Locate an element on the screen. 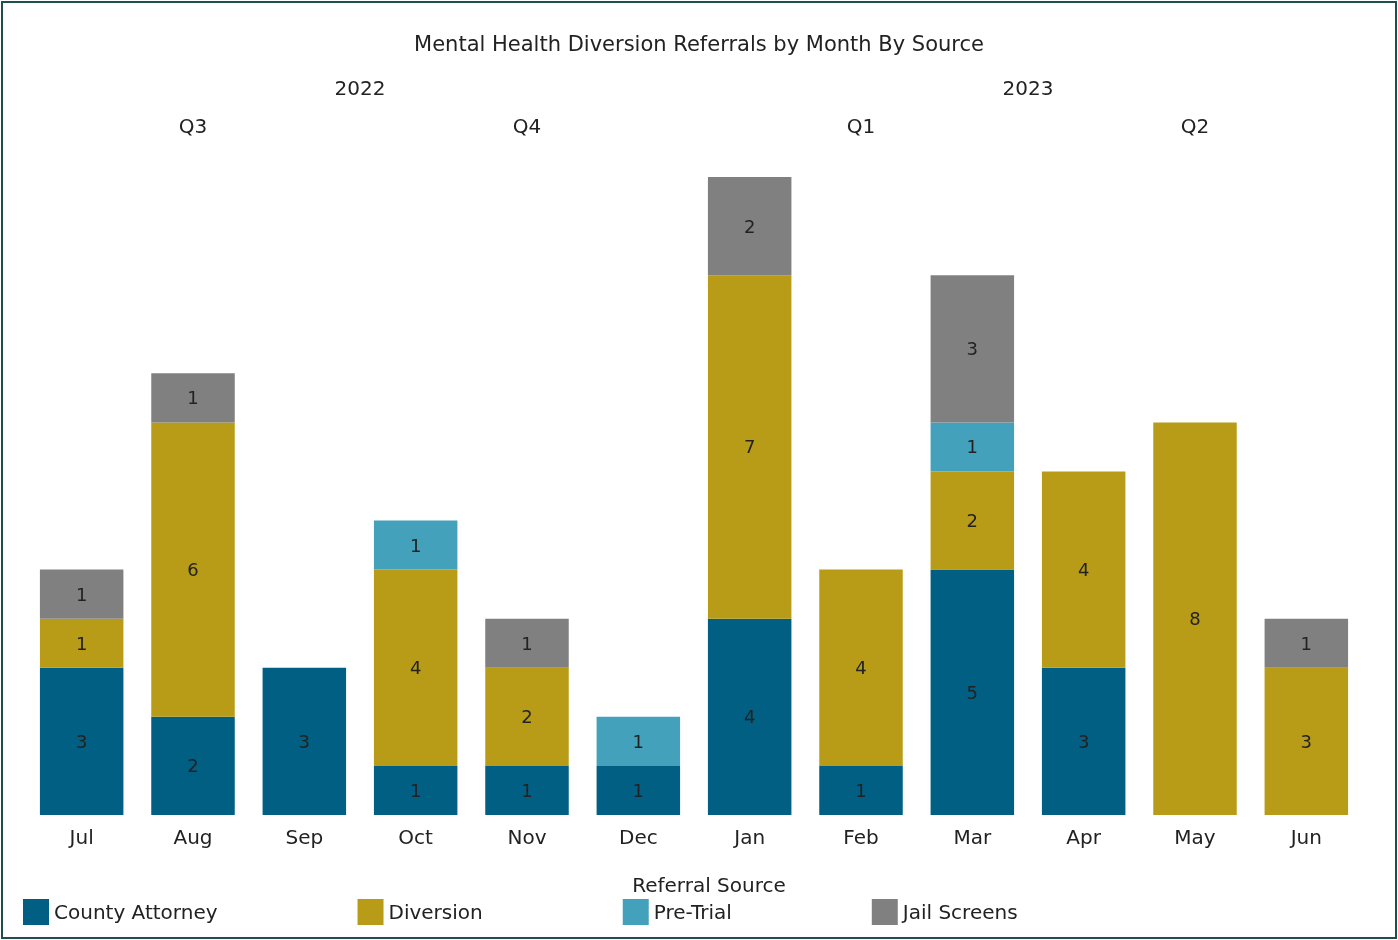 This screenshot has width=1398, height=940. text: Q1 is located at coordinates (861, 126).